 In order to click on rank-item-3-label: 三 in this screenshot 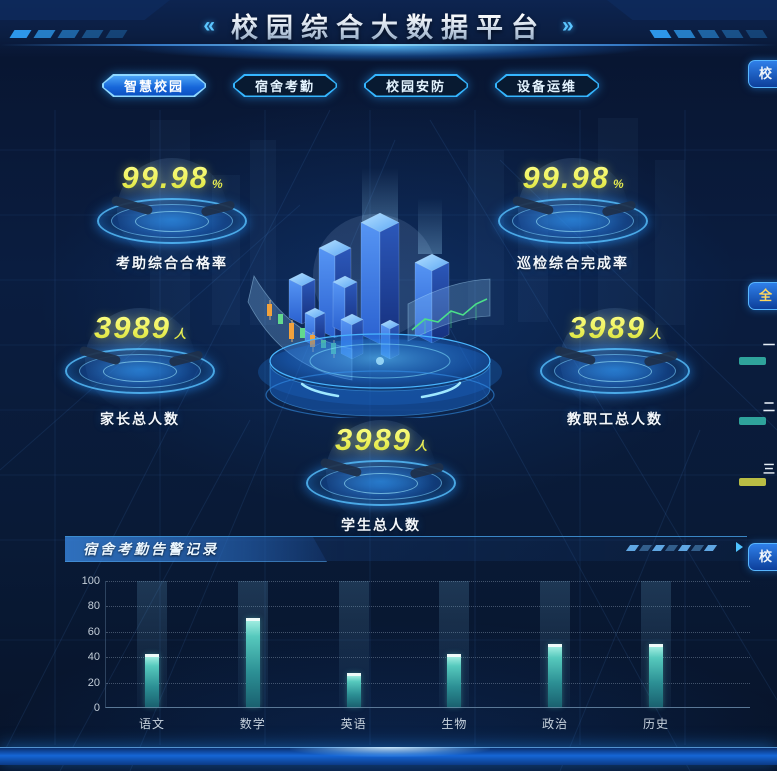, I will do `click(769, 469)`.